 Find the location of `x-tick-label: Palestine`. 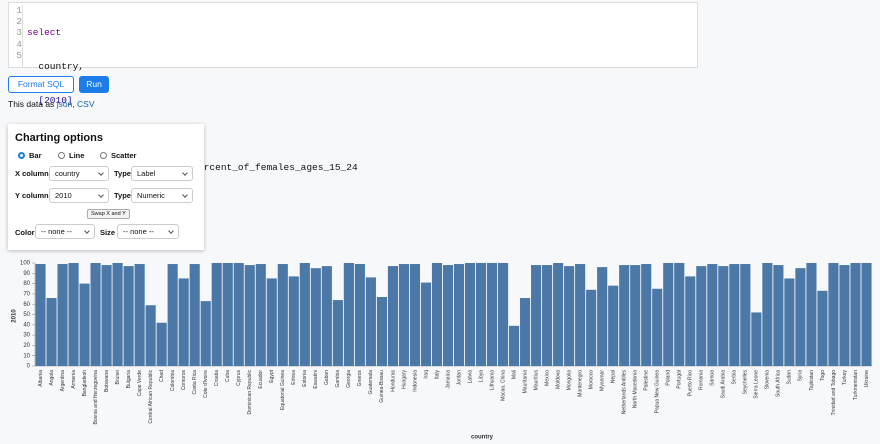

x-tick-label: Palestine is located at coordinates (647, 380).